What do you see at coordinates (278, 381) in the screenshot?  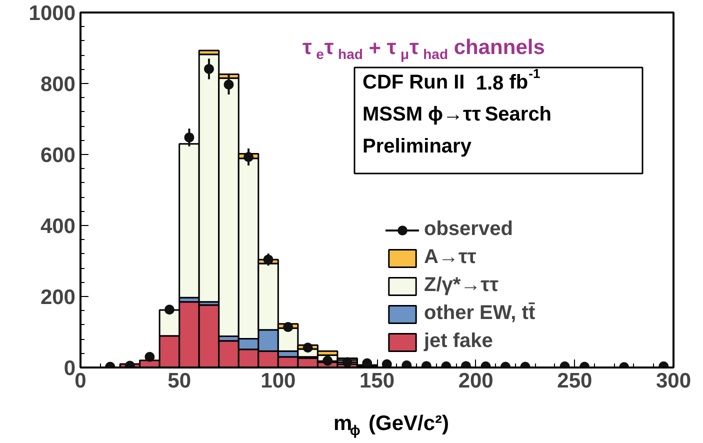 I see `x-tick-label: 100` at bounding box center [278, 381].